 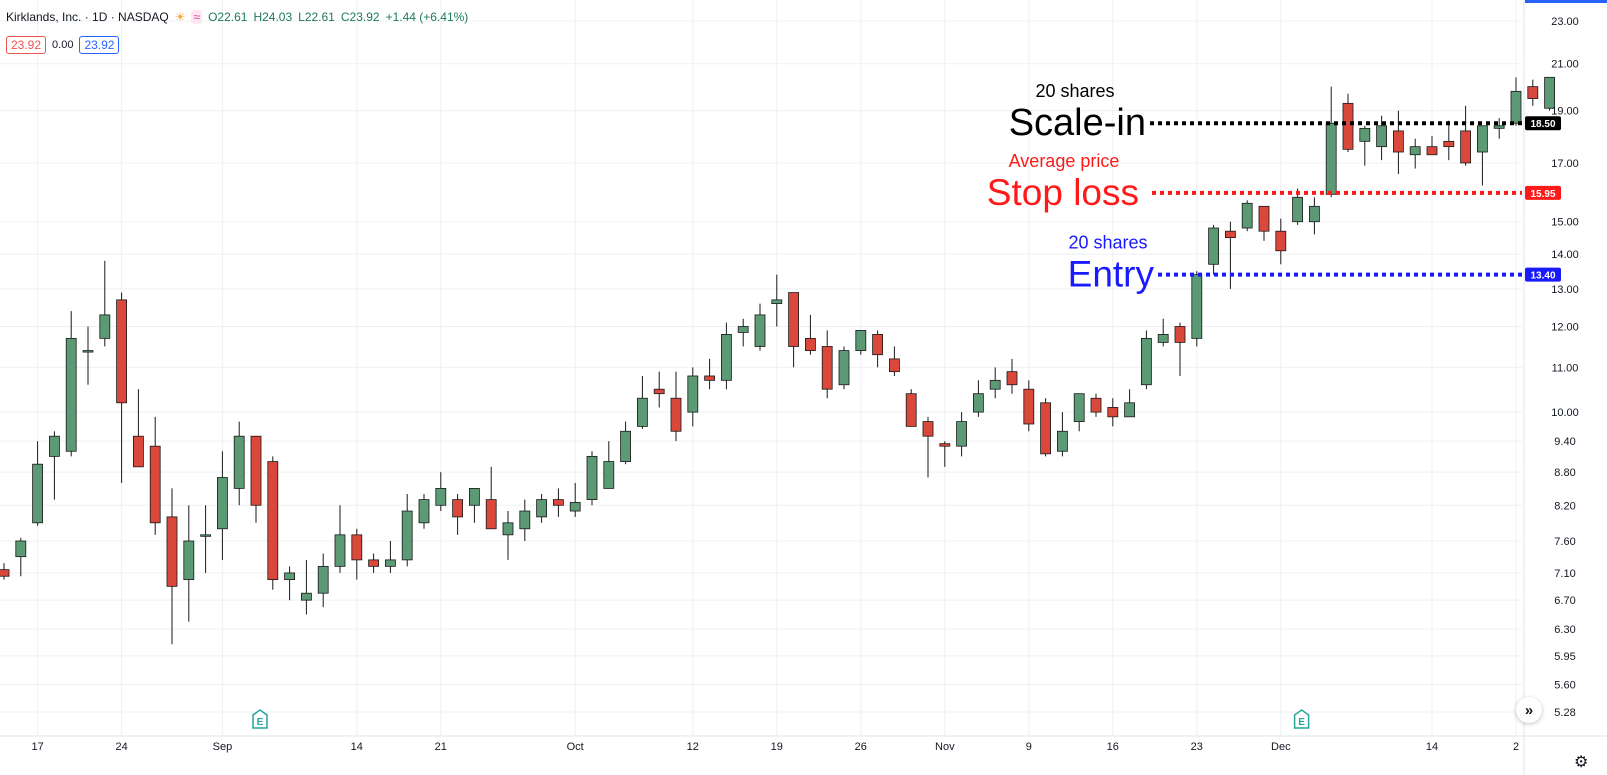 I want to click on y-tick-label: 5.60, so click(x=1564, y=685).